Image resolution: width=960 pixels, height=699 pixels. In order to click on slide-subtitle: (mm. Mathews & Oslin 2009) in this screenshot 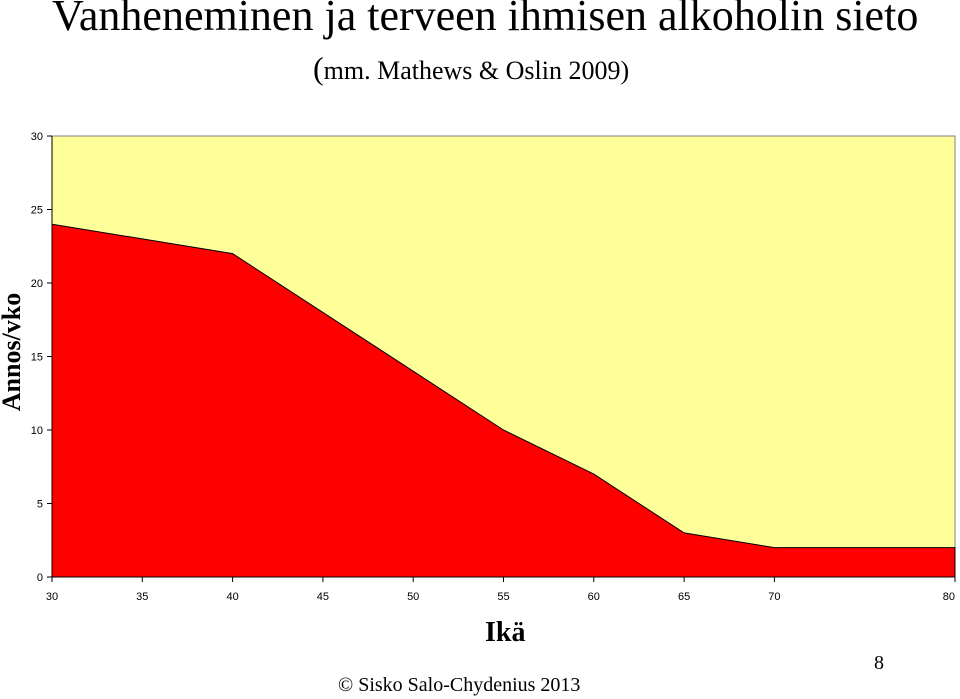, I will do `click(471, 68)`.